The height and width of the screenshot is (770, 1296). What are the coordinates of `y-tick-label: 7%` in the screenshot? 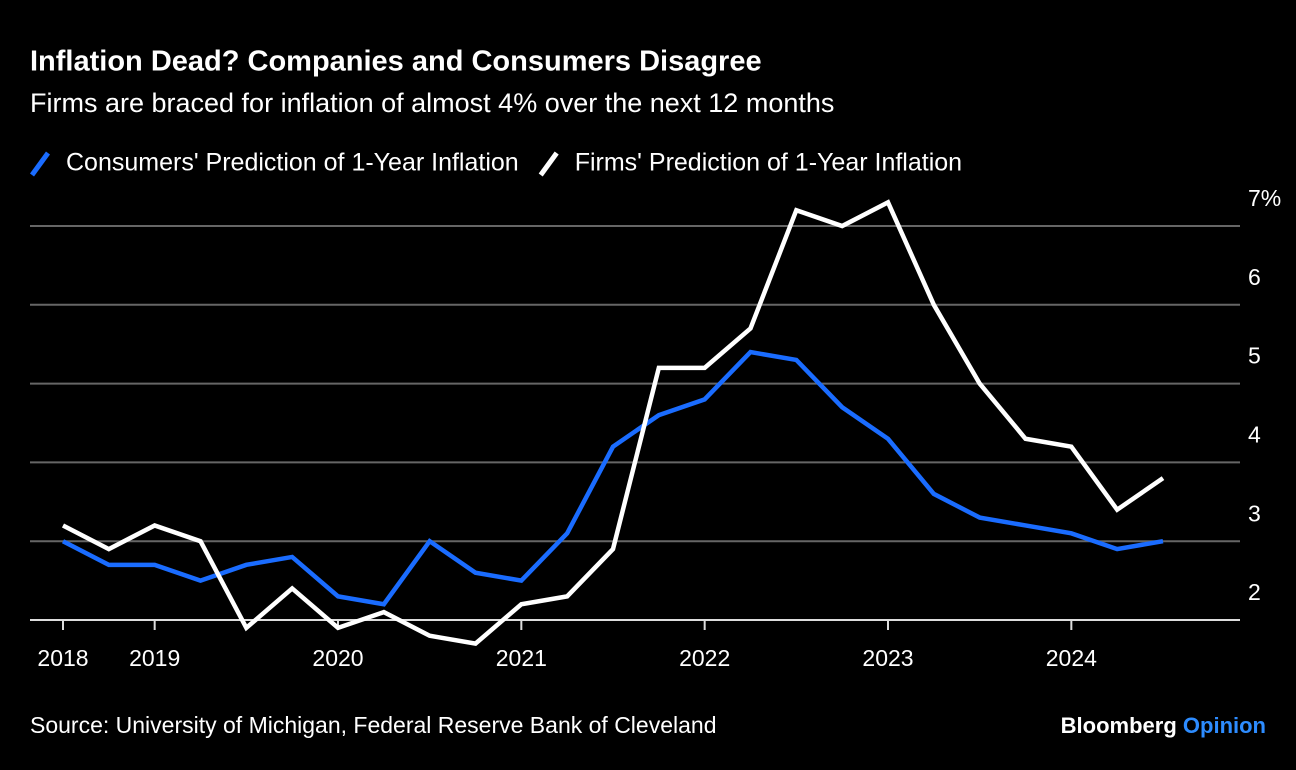 It's located at (1264, 198).